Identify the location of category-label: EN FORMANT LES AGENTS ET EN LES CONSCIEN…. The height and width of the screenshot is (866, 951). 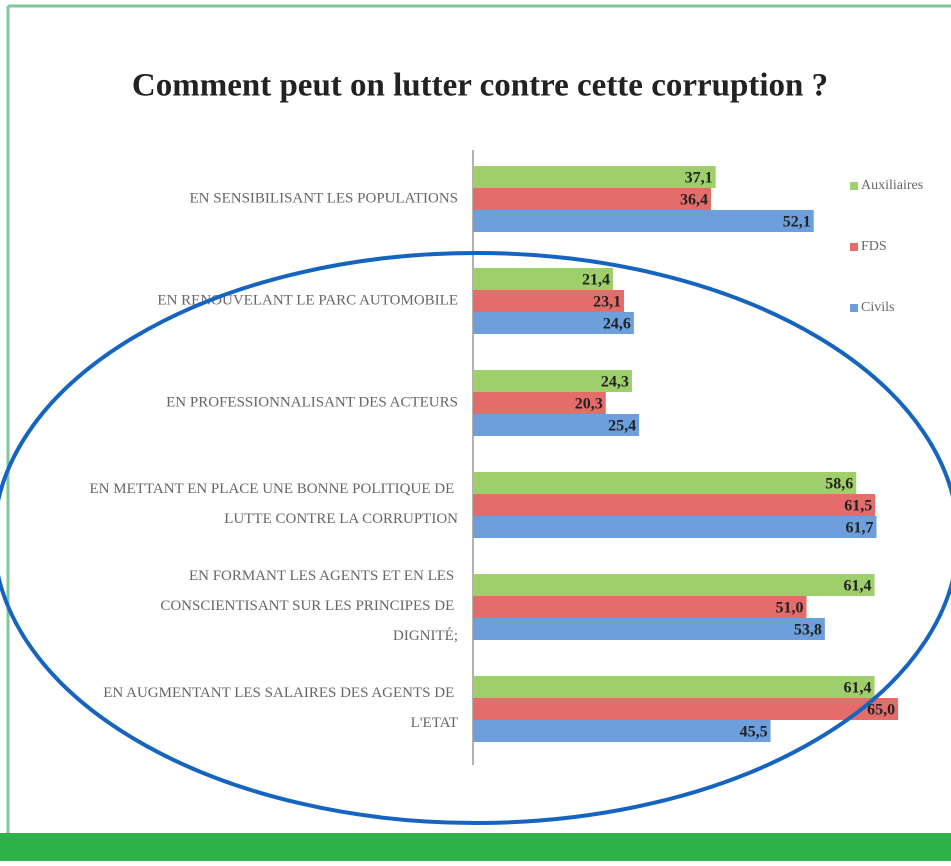
(309, 606).